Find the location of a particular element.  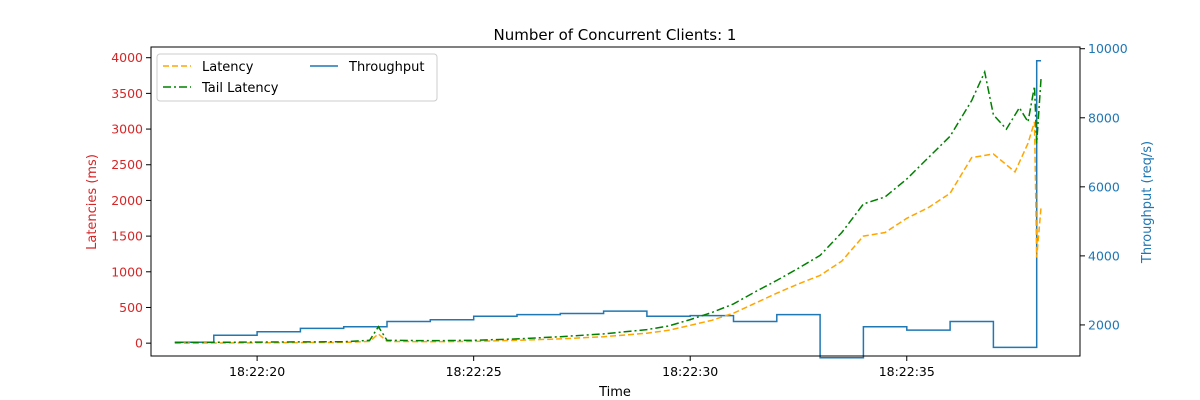

x-axis-label: Time is located at coordinates (614, 392).